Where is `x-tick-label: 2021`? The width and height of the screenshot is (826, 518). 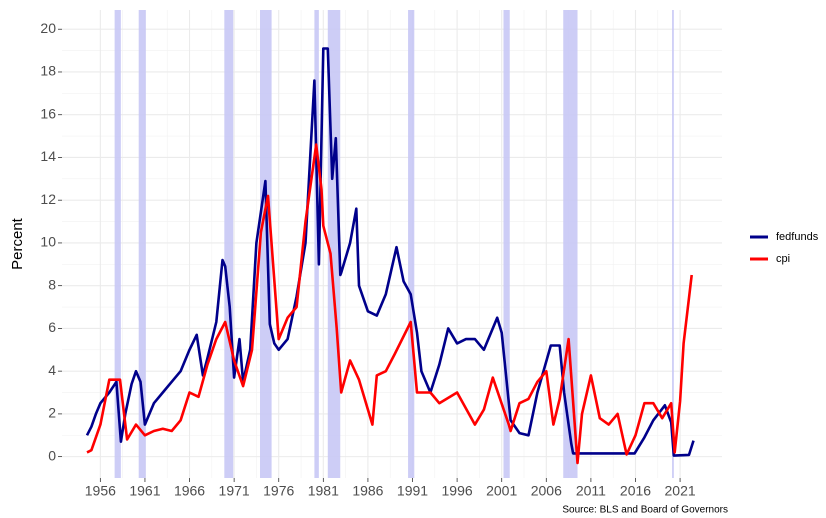 x-tick-label: 2021 is located at coordinates (680, 491).